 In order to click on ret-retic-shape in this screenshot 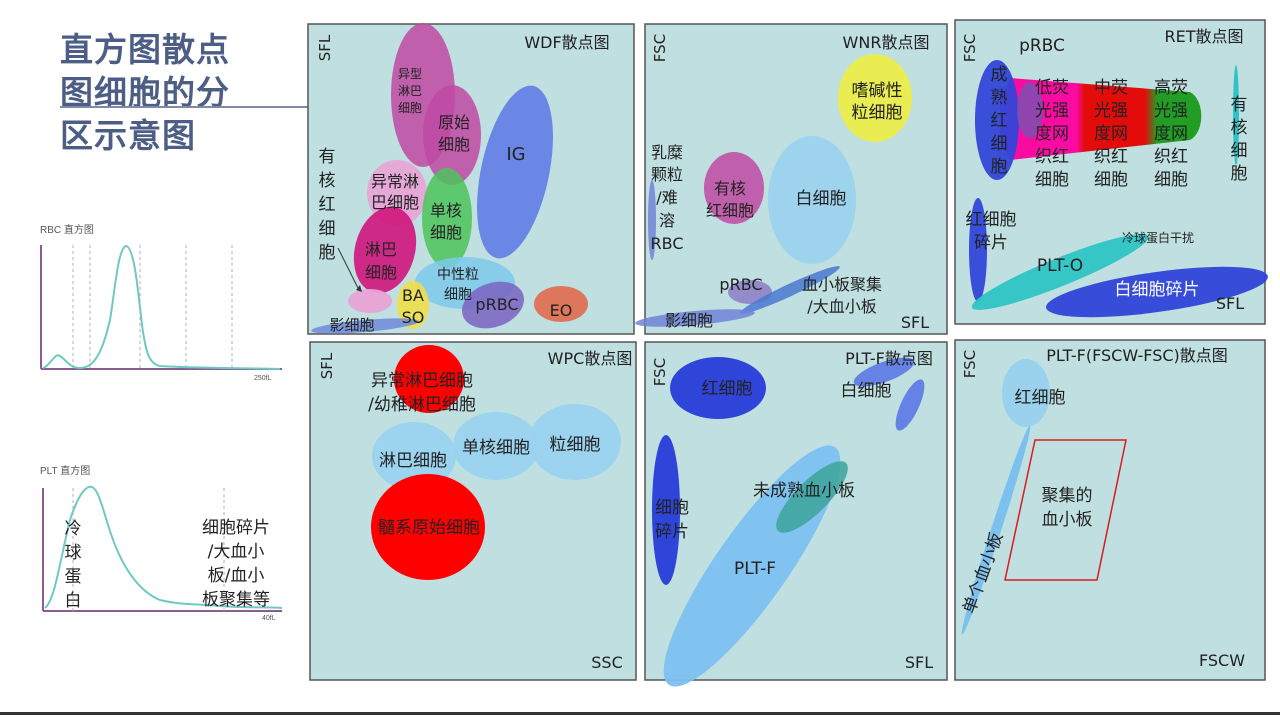, I will do `click(1101, 119)`.